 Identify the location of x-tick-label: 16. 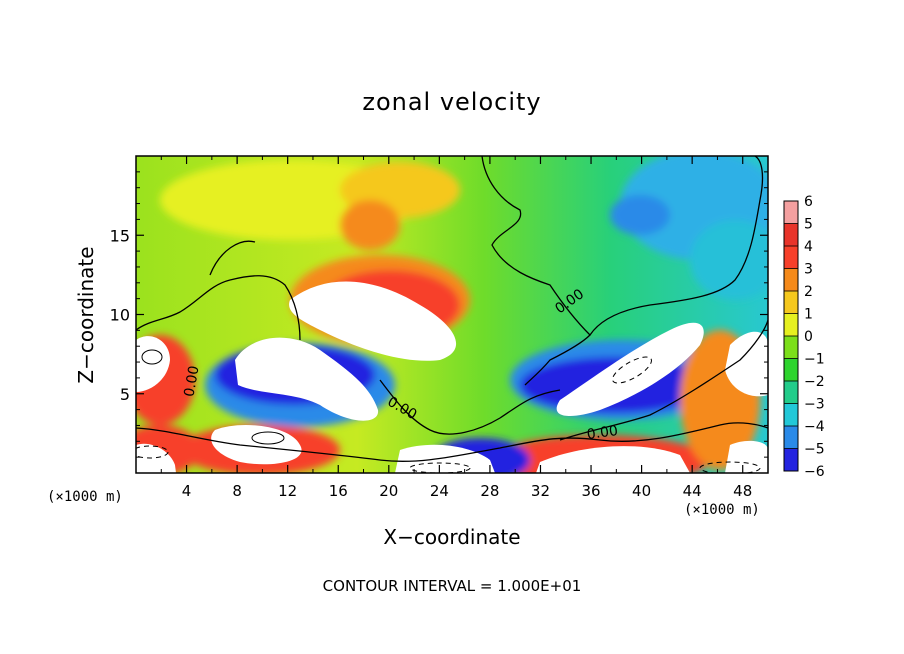
(338, 491).